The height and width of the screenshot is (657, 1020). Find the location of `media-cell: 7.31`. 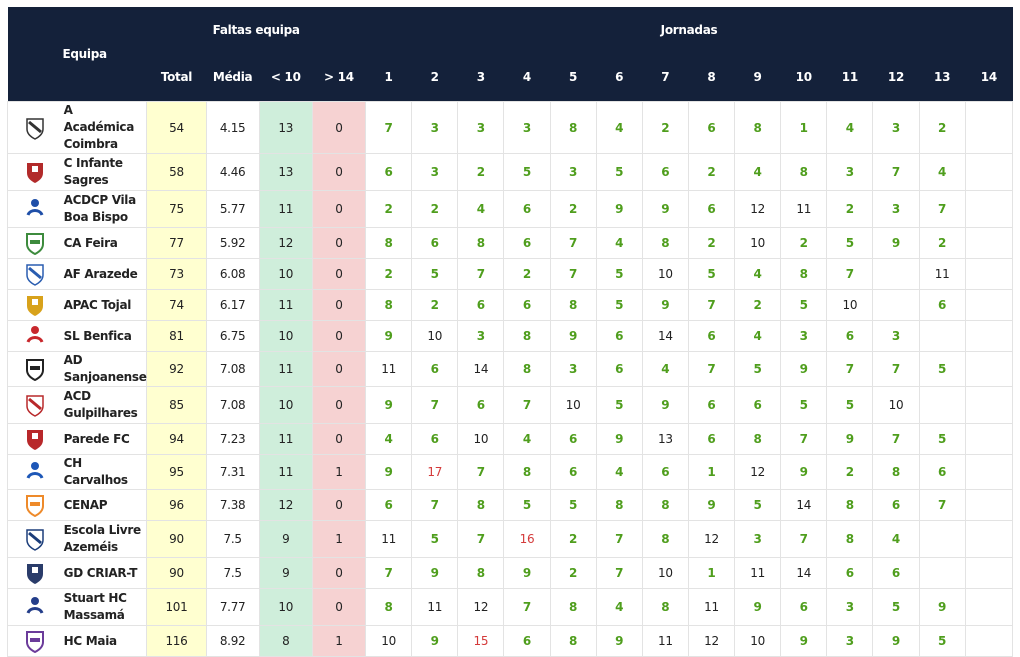

media-cell: 7.31 is located at coordinates (232, 472).